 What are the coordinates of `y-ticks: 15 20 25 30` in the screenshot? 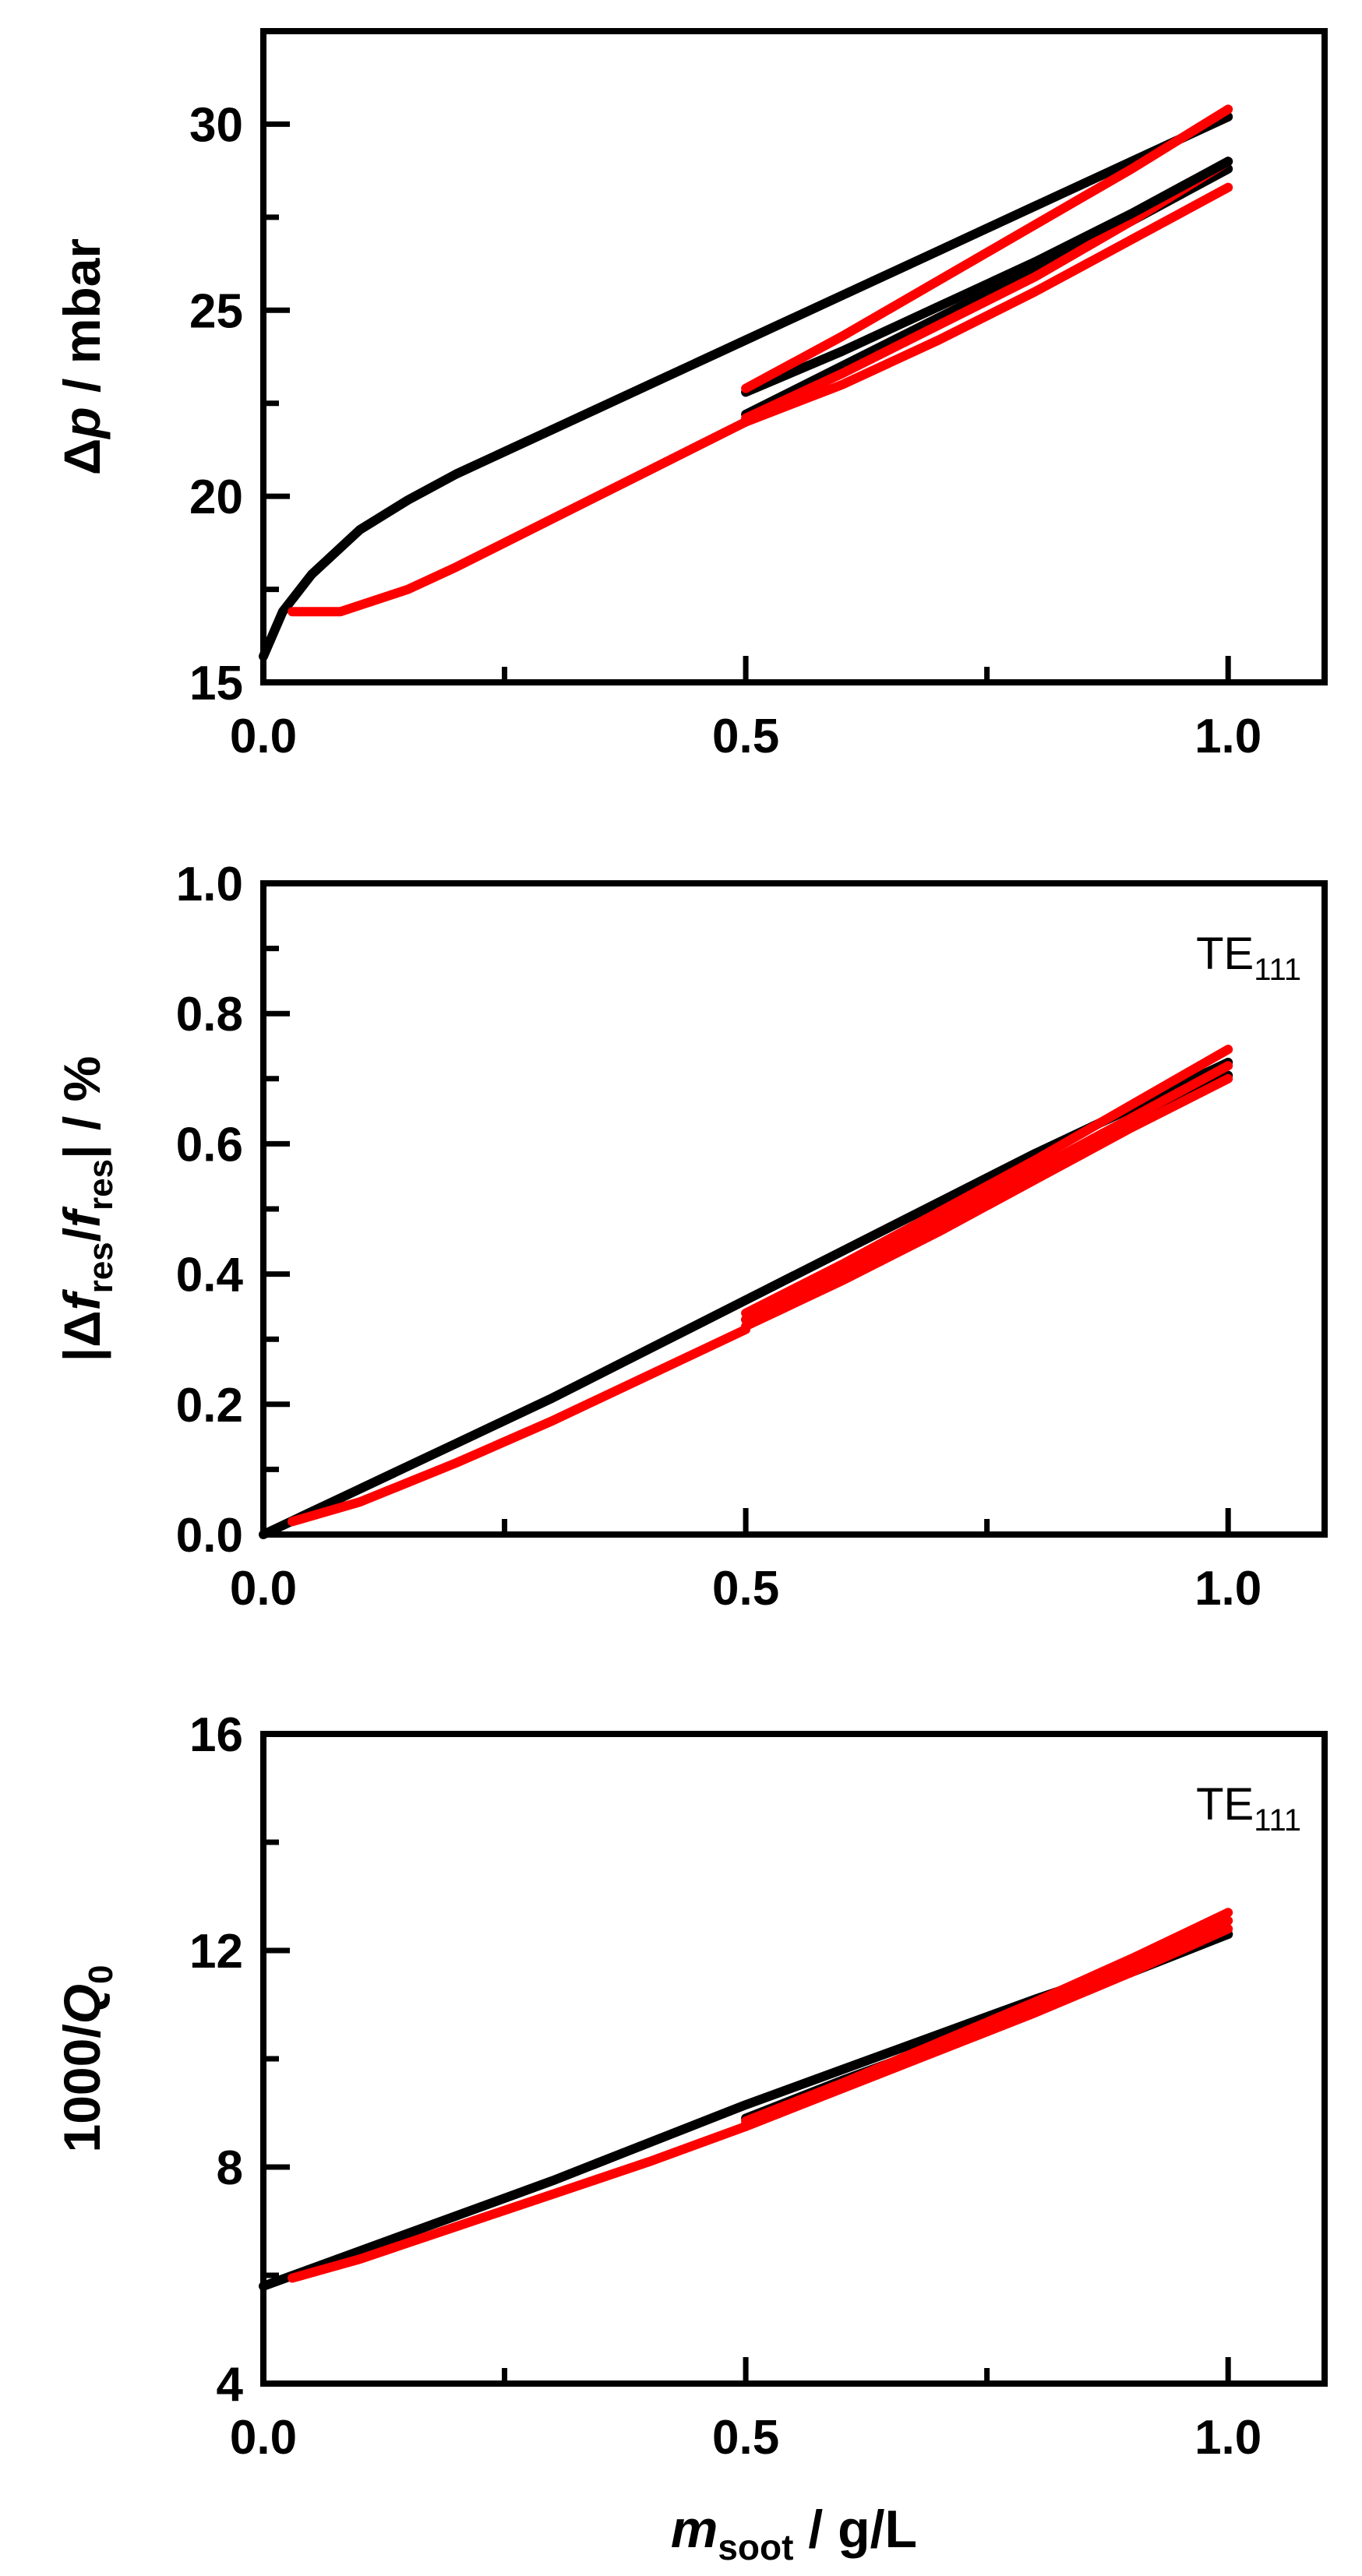 It's located at (239, 369).